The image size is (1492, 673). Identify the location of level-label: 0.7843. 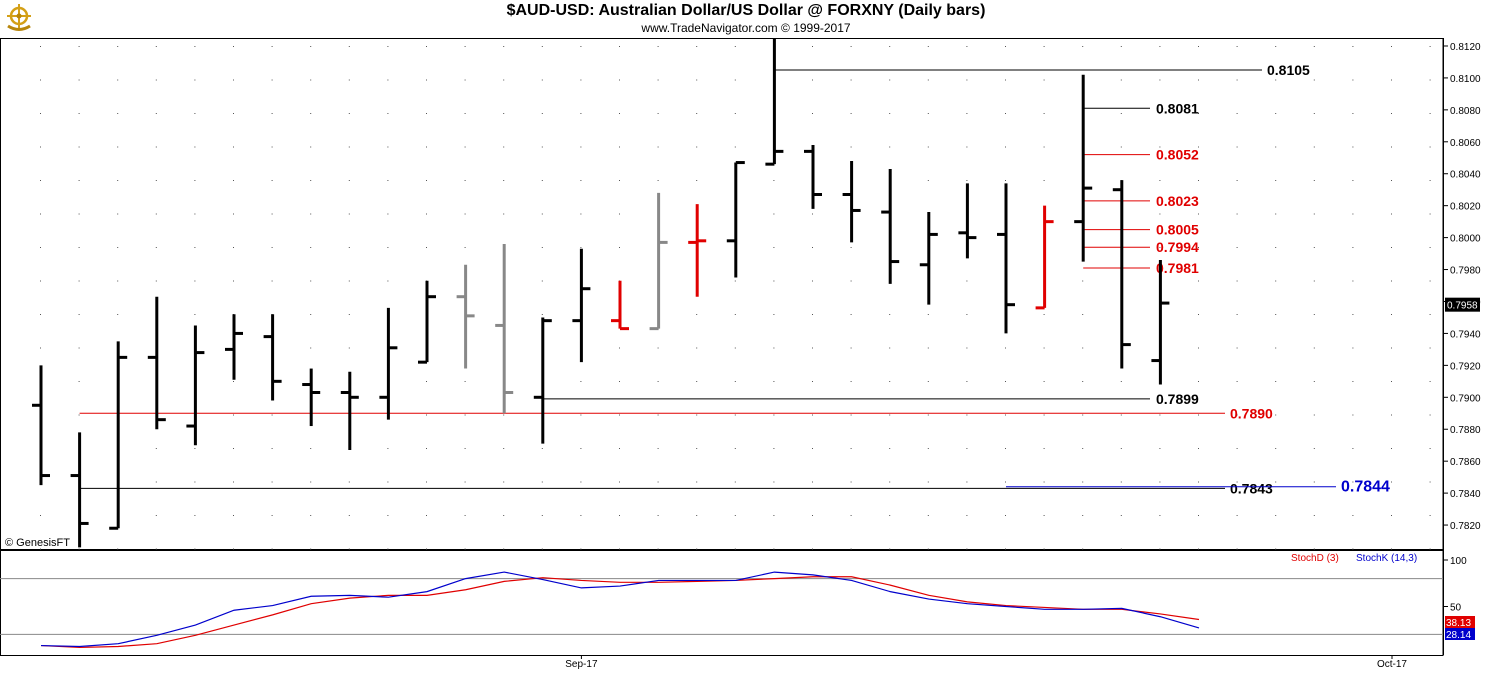
(1251, 488).